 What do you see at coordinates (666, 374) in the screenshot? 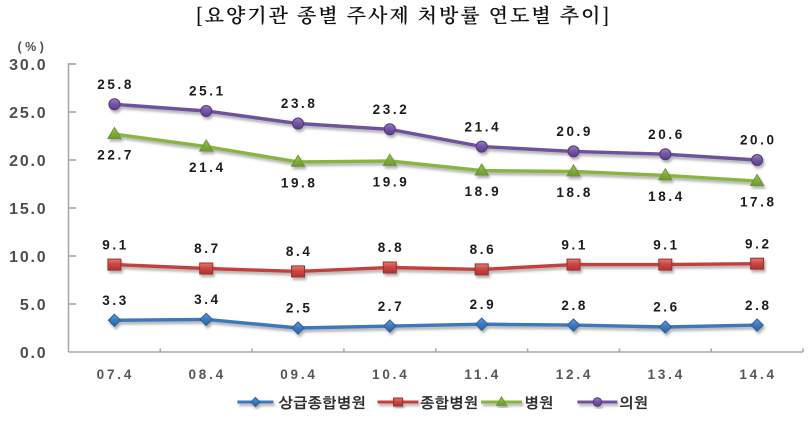
I see `svg-text: 13.4` at bounding box center [666, 374].